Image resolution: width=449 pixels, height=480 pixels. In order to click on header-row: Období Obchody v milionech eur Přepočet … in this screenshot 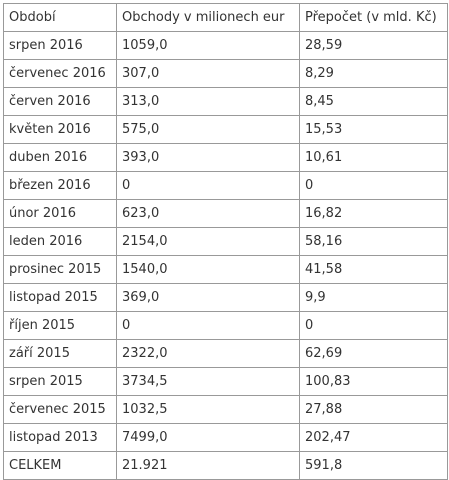, I will do `click(225, 17)`.